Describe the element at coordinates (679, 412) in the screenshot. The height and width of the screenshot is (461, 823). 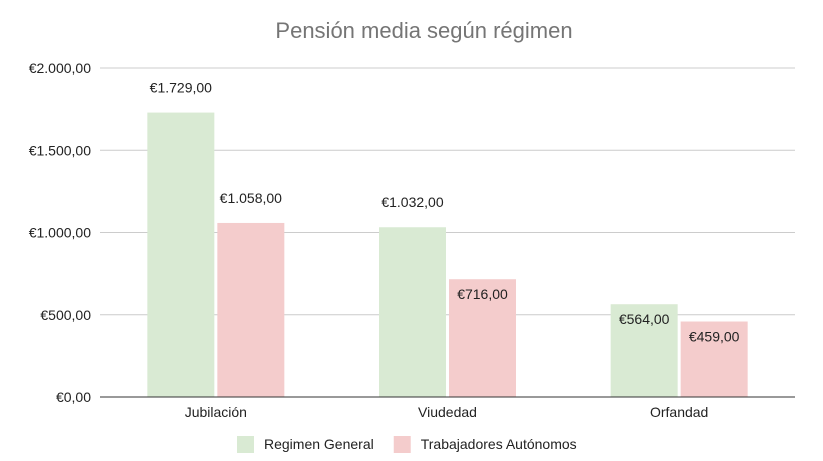
I see `x-tick-label: Orfandad` at that location.